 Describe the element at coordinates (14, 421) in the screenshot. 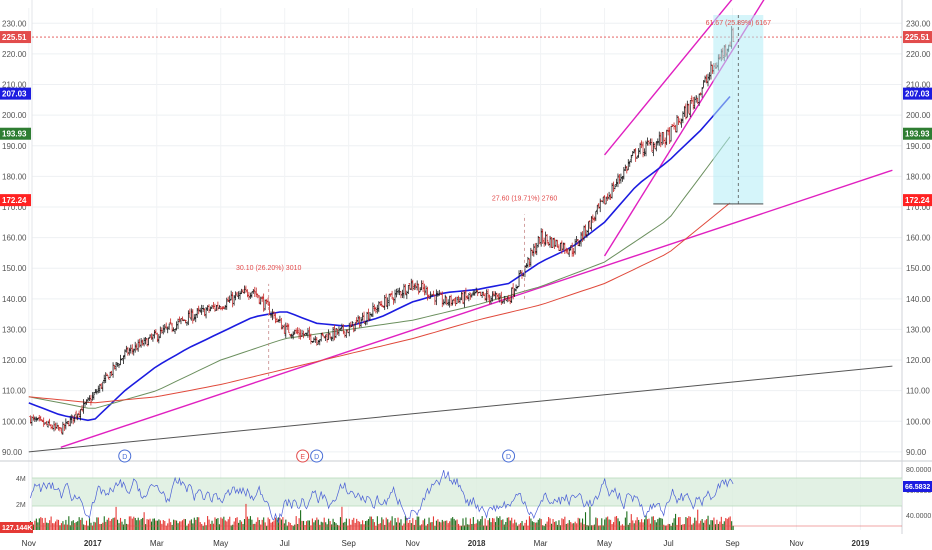

I see `price-tick-label-left: 100.00` at that location.